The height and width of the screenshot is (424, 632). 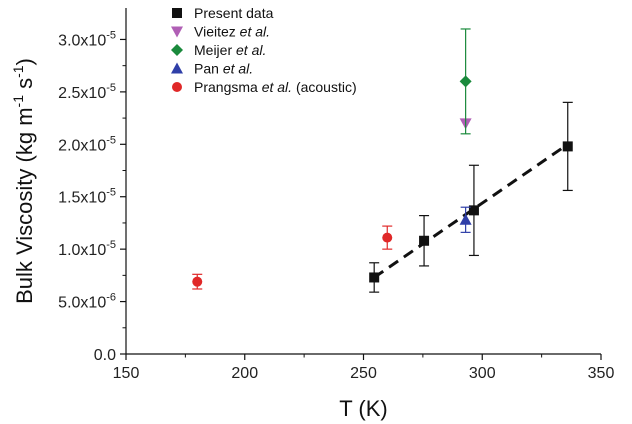 What do you see at coordinates (105, 355) in the screenshot?
I see `y-tick-label: 0.0` at bounding box center [105, 355].